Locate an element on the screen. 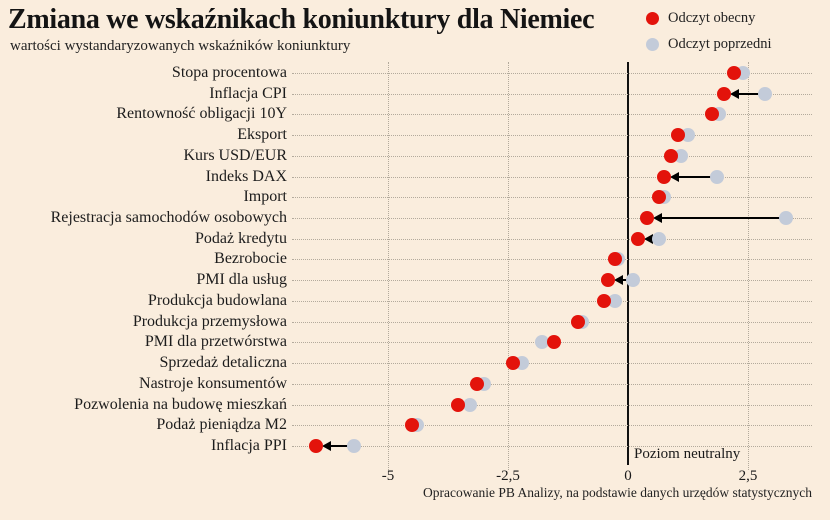 Image resolution: width=830 pixels, height=520 pixels. row-label: Indeks DAX is located at coordinates (246, 176).